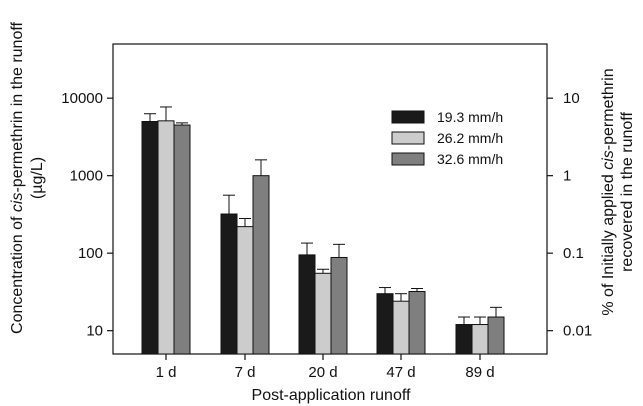 Image resolution: width=643 pixels, height=406 pixels. I want to click on x-tick-label: 20 d, so click(322, 372).